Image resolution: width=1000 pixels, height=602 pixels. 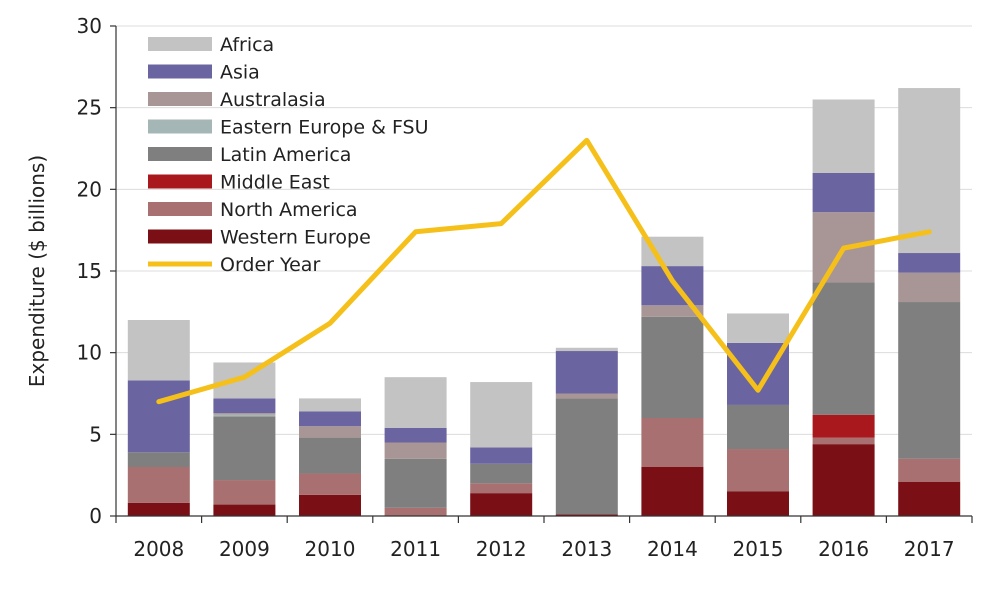 What do you see at coordinates (180, 236) in the screenshot?
I see `legend-swatch-western-europe` at bounding box center [180, 236].